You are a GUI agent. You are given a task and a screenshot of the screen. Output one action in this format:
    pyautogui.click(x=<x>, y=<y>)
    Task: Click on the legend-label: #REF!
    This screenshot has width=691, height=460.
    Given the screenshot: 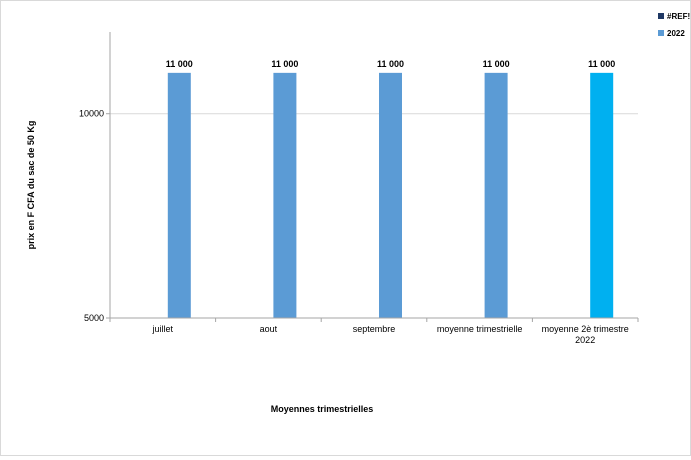 What is the action you would take?
    pyautogui.click(x=678, y=16)
    